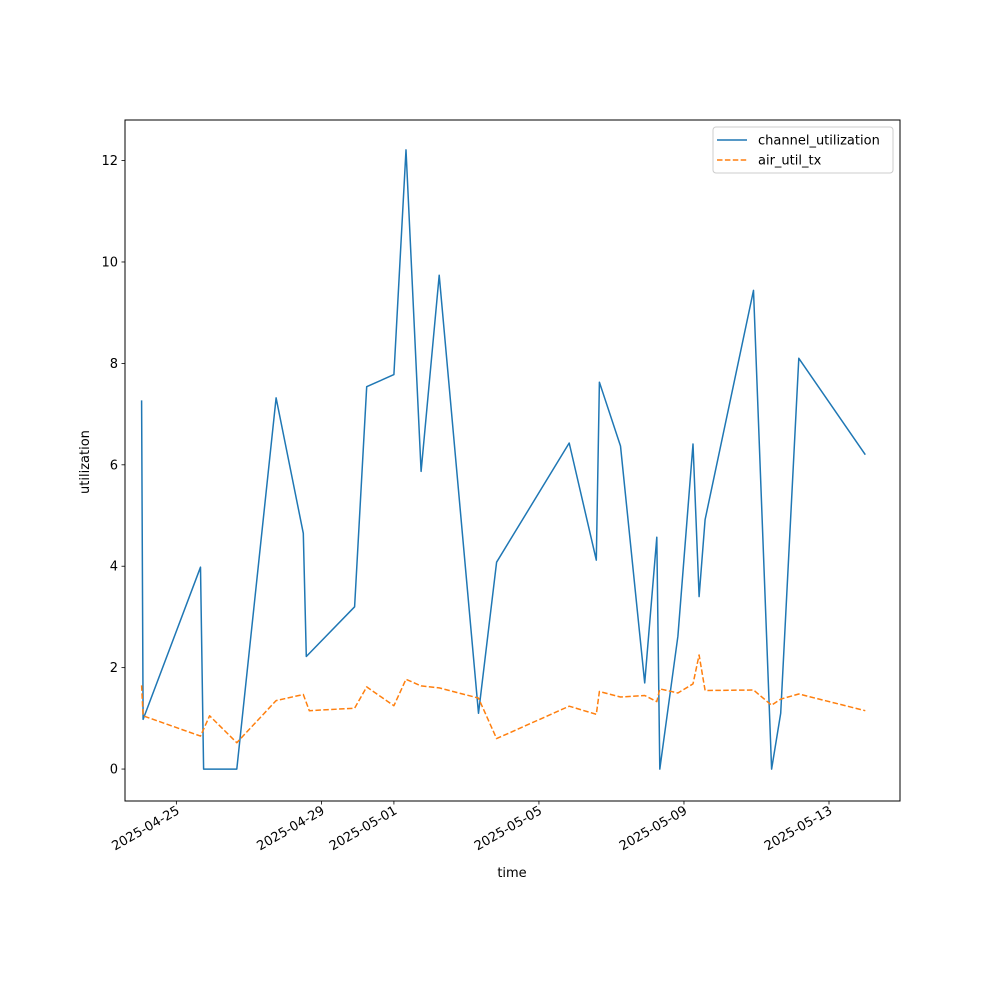  Describe the element at coordinates (114, 668) in the screenshot. I see `y-tick-label: 2` at that location.